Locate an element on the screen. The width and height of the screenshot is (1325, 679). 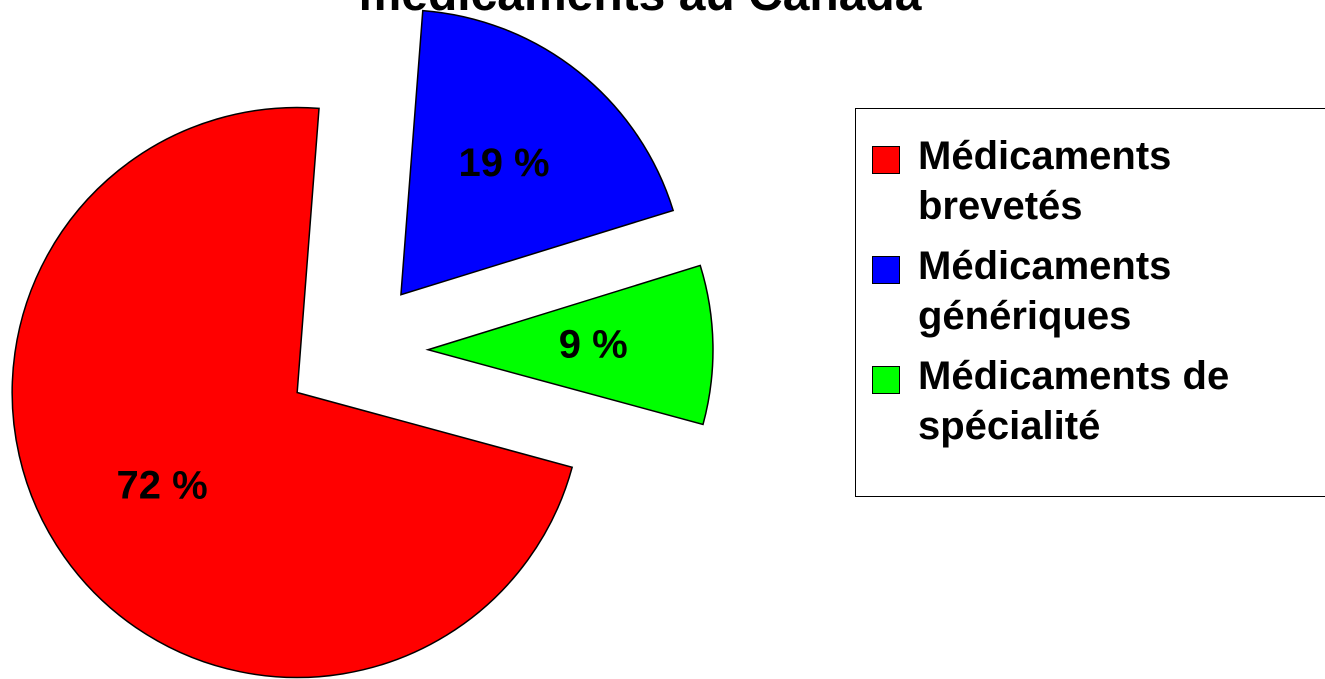
legend-label: Médicaments de spécialité is located at coordinates (1074, 401).